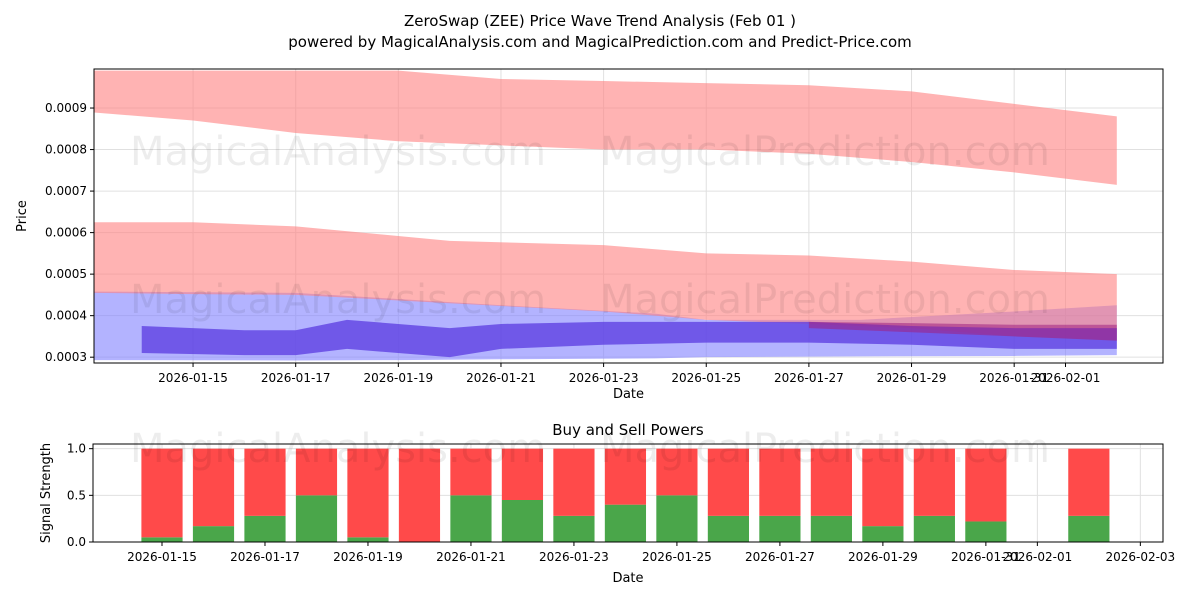 The width and height of the screenshot is (1200, 600). I want to click on plot-frame, so click(628, 493).